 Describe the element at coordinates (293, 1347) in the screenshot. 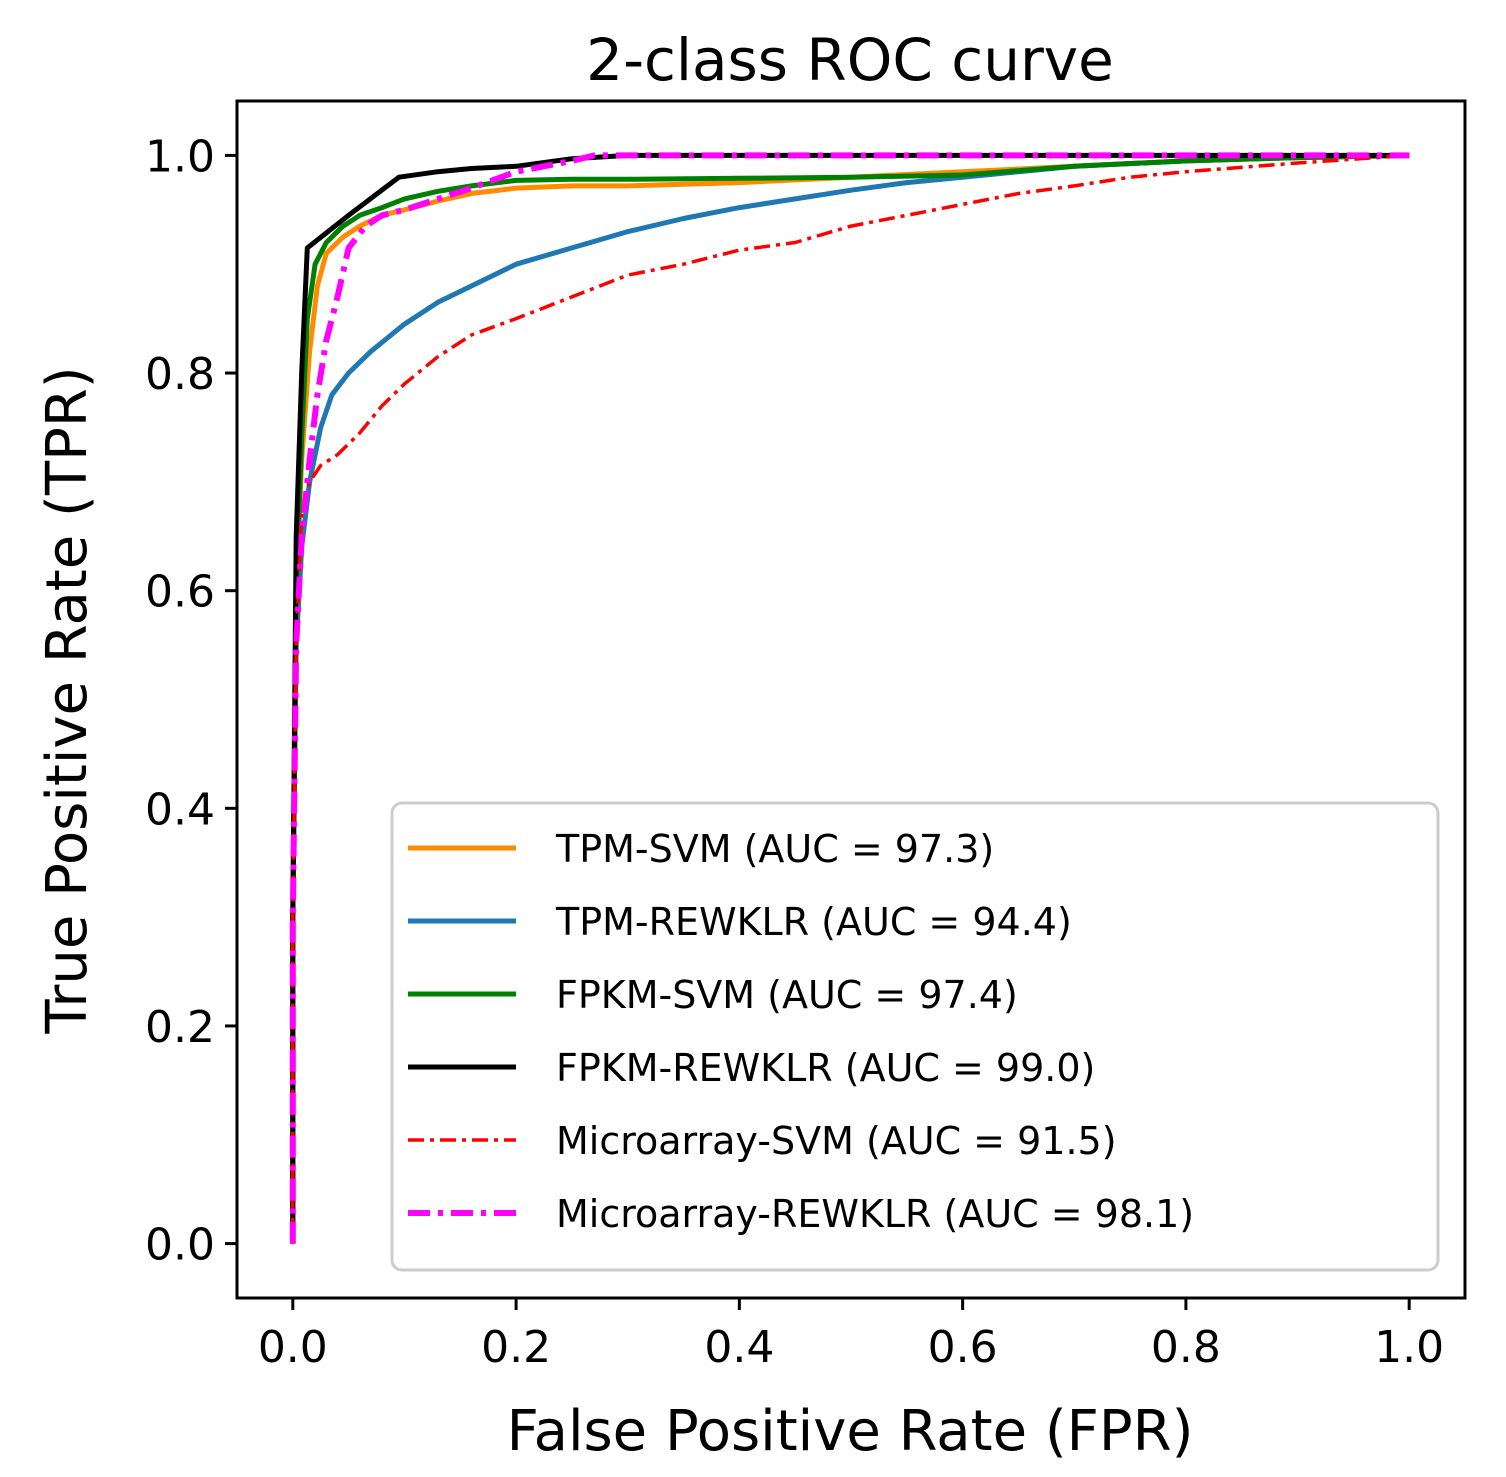

I see `x-tick-label: 0.0` at that location.